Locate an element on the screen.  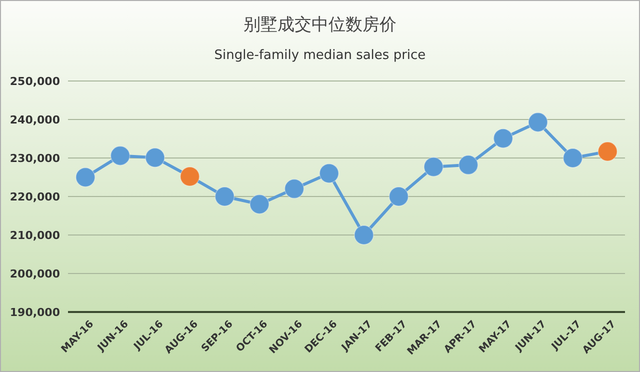
y-tick-label: 200,000 is located at coordinates (35, 273).